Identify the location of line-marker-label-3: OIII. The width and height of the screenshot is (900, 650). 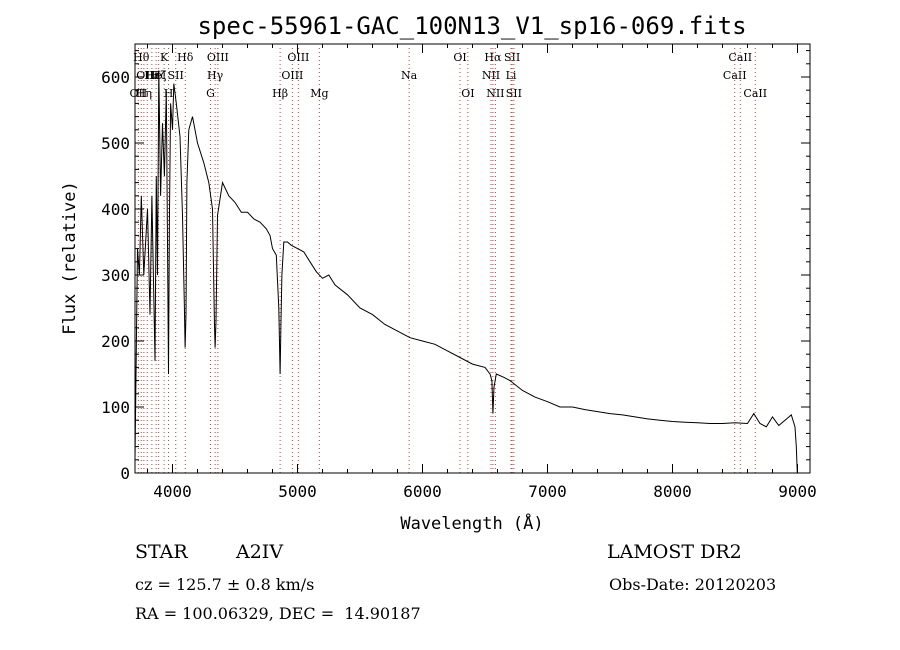
(147, 75).